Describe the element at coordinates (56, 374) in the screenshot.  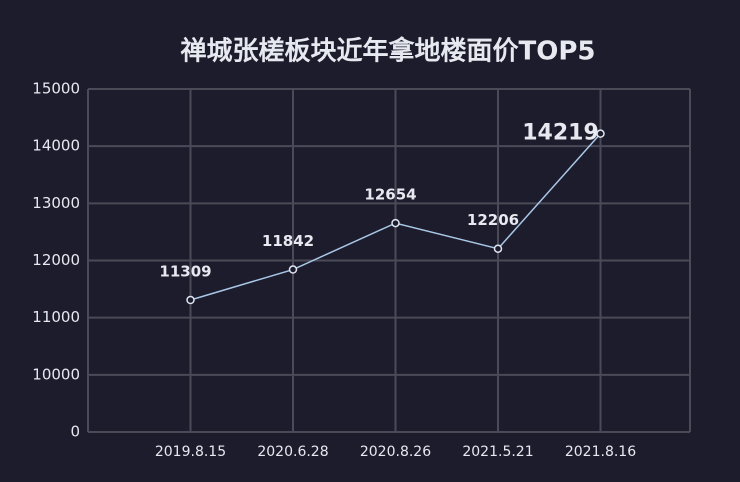
I see `y-tick-label: 10000` at that location.